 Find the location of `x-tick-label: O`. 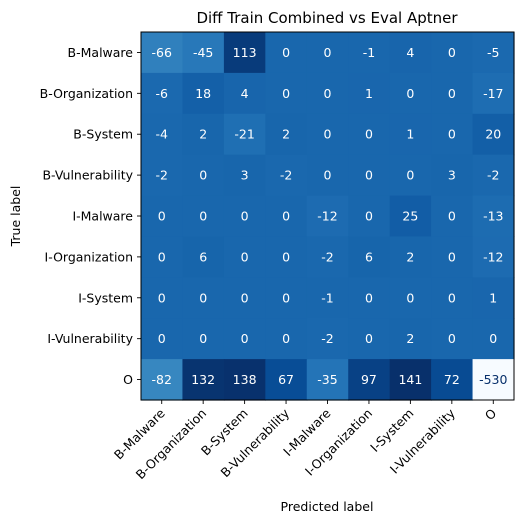

x-tick-label: O is located at coordinates (491, 414).